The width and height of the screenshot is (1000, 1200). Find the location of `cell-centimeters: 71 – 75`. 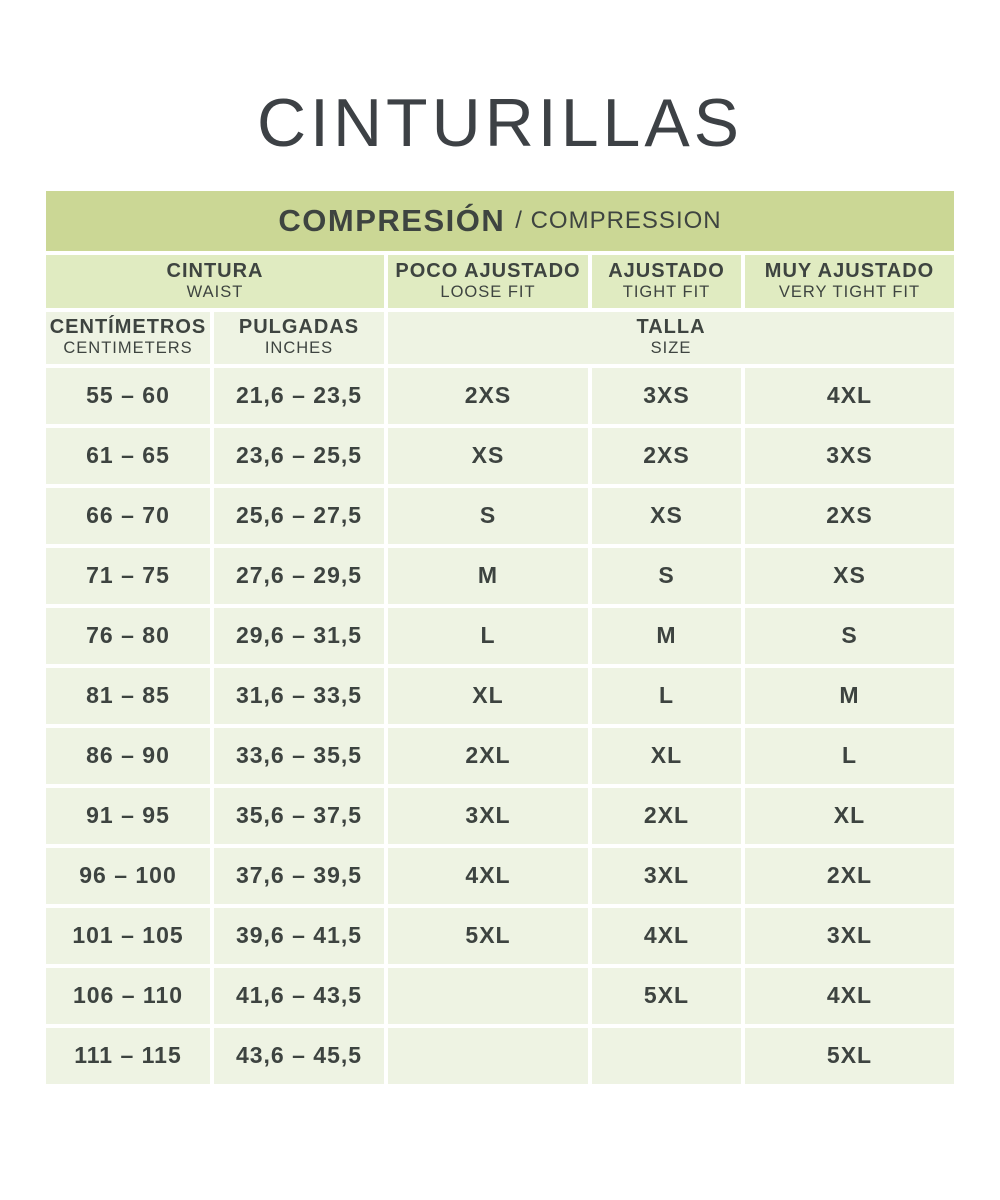

cell-centimeters: 71 – 75 is located at coordinates (128, 575).